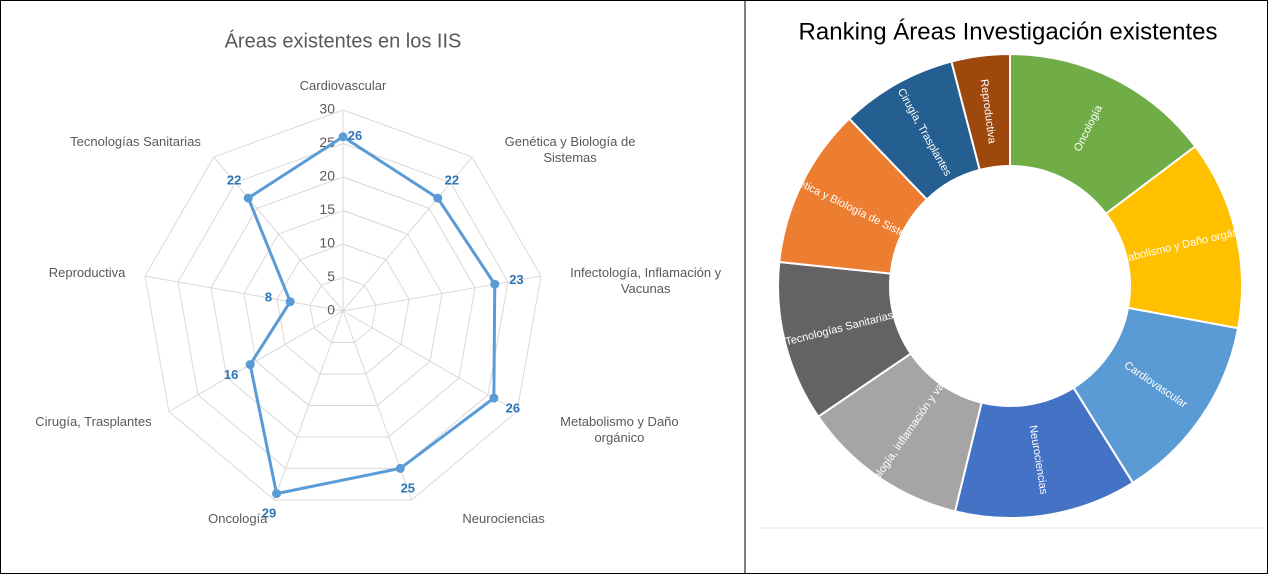  I want to click on chart-title: Áreas existentes en los IIS, so click(343, 40).